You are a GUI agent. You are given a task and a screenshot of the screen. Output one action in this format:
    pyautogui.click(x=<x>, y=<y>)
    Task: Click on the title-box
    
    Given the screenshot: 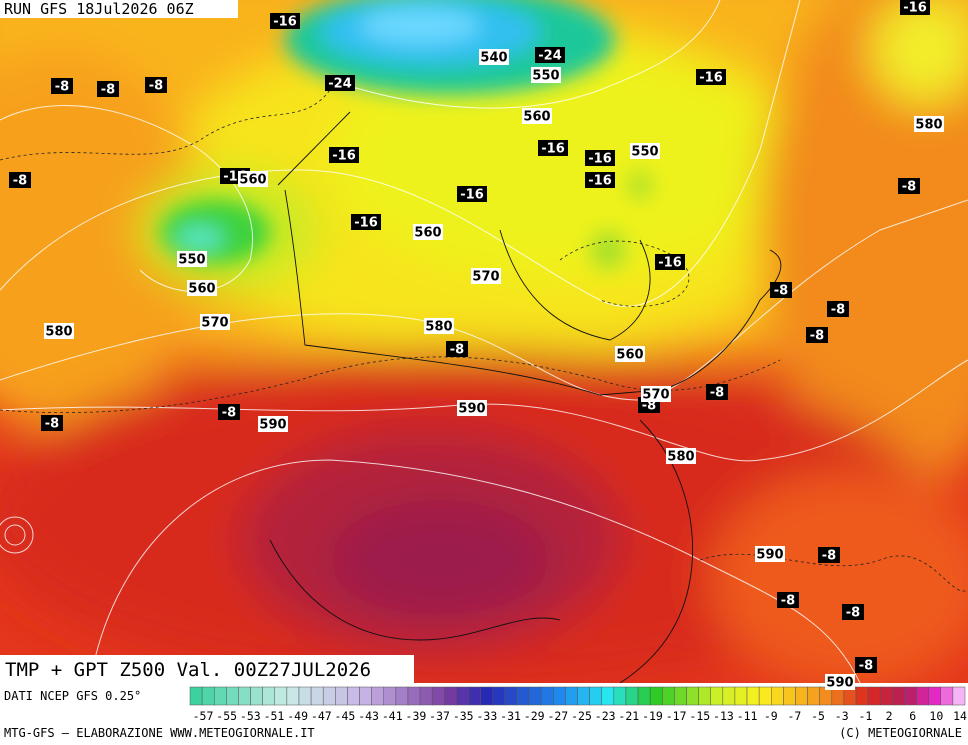 What is the action you would take?
    pyautogui.click(x=207, y=669)
    